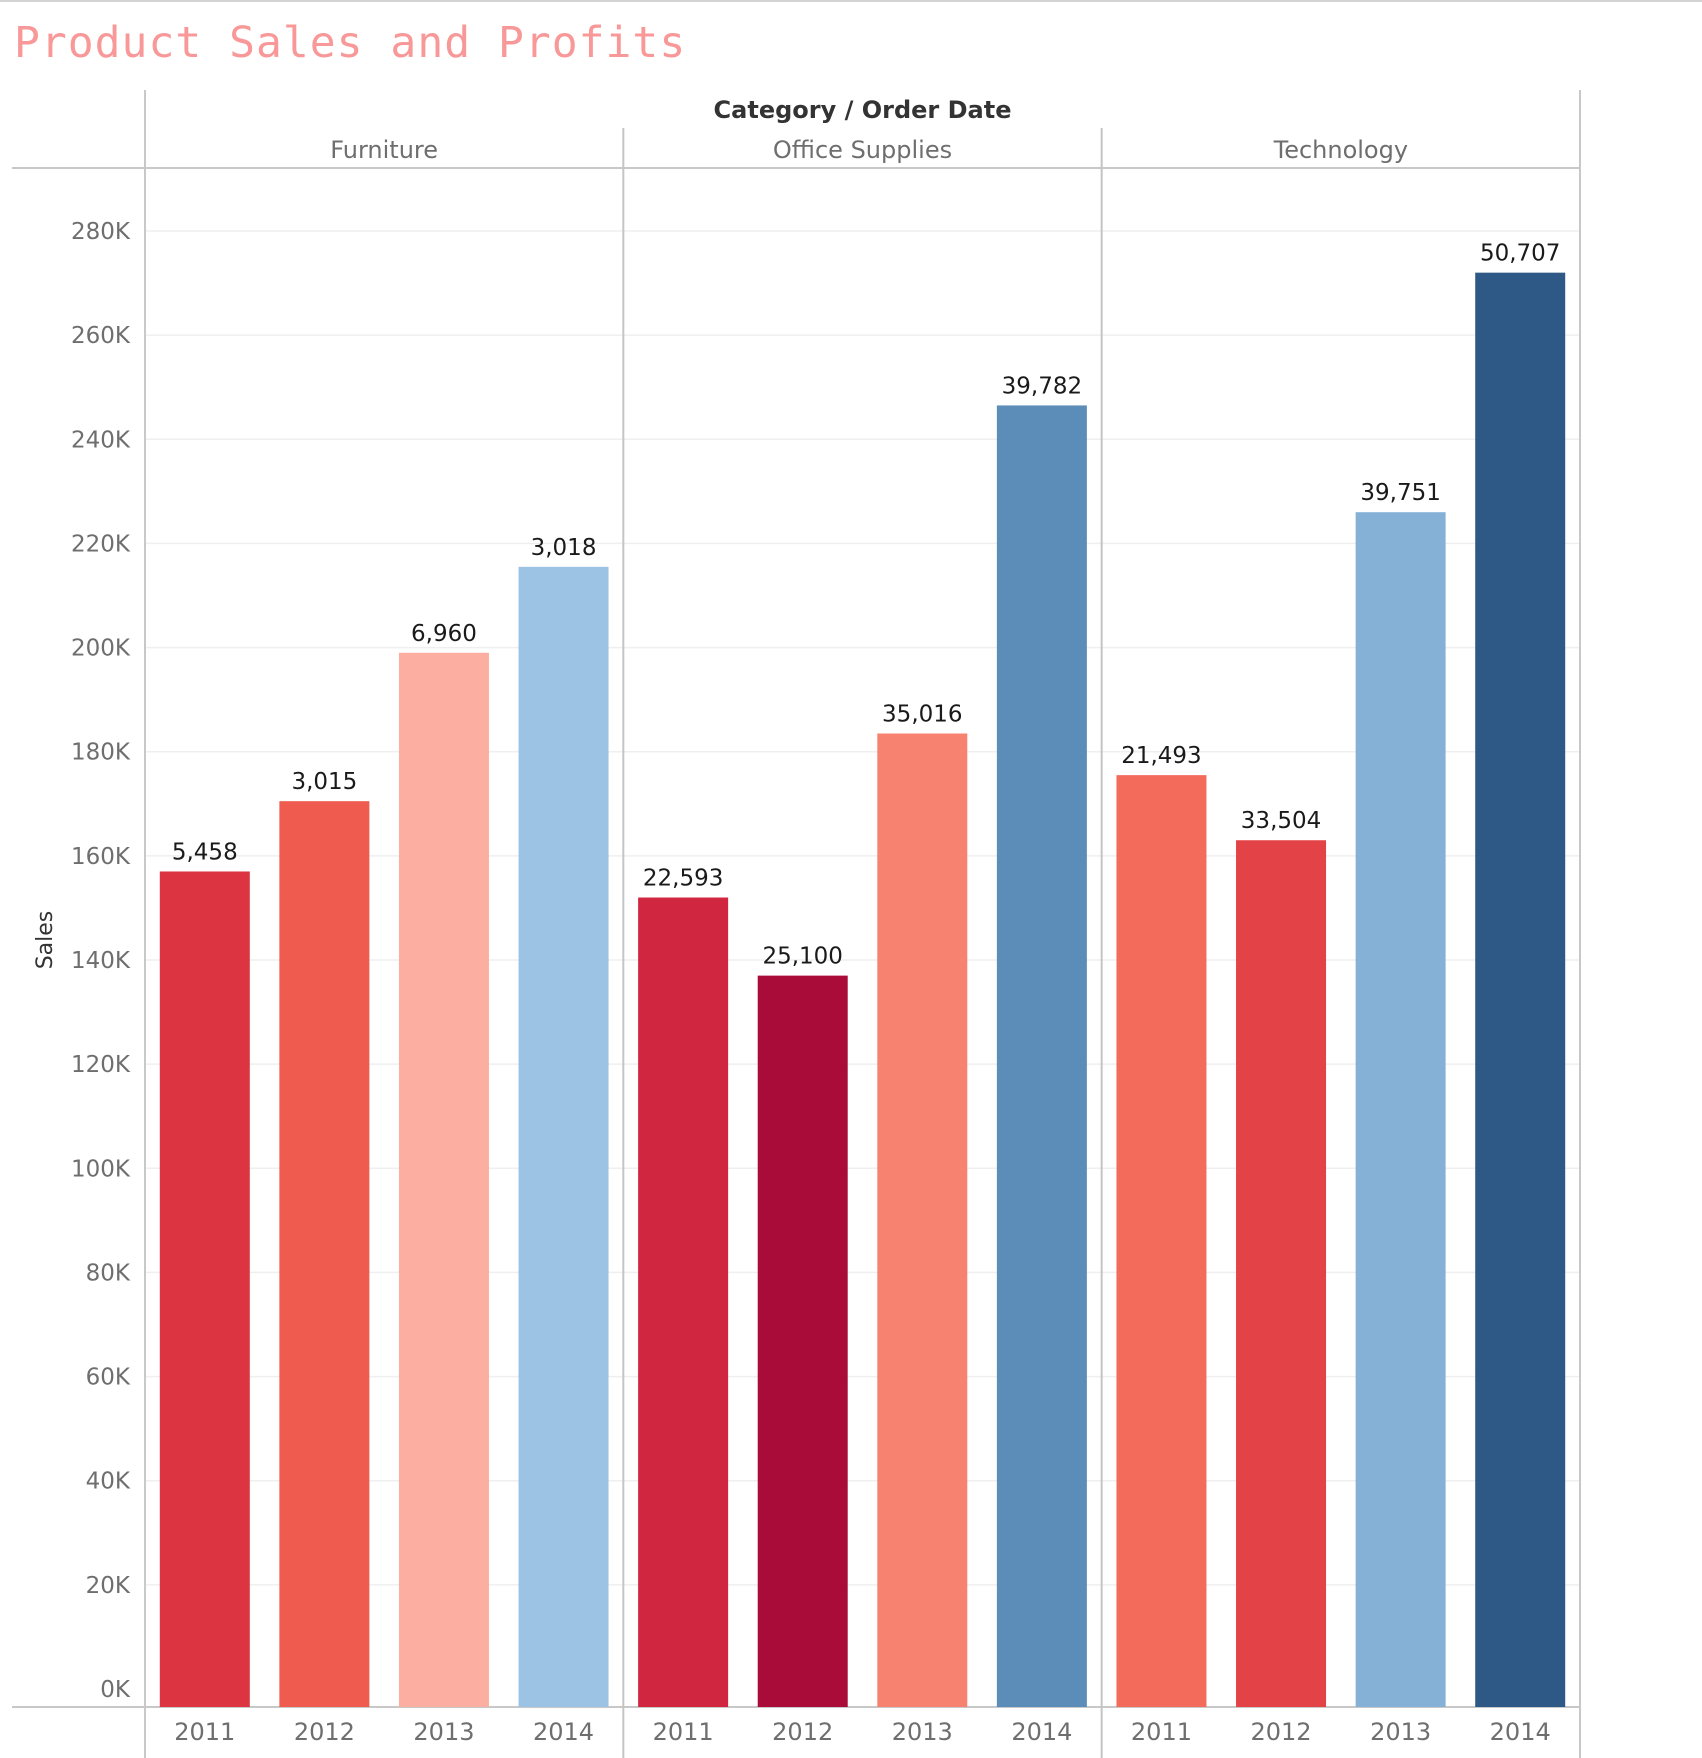  What do you see at coordinates (108, 1482) in the screenshot?
I see `y-tick-label: 40K` at bounding box center [108, 1482].